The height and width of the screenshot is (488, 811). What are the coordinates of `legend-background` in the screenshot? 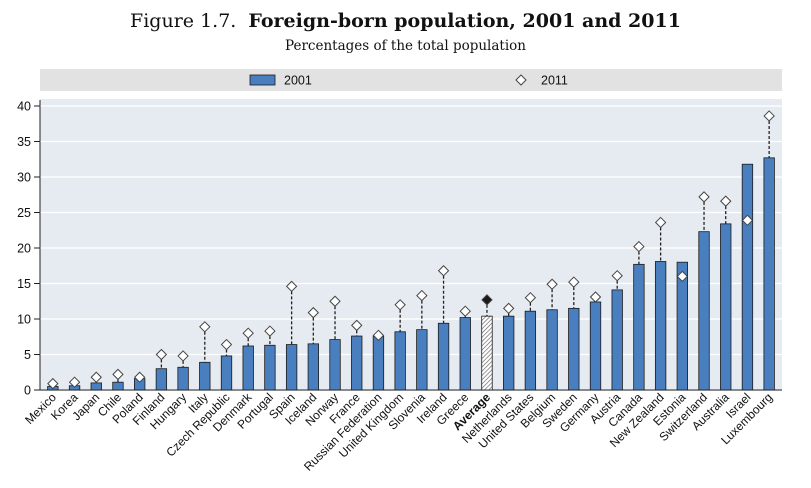 It's located at (411, 80).